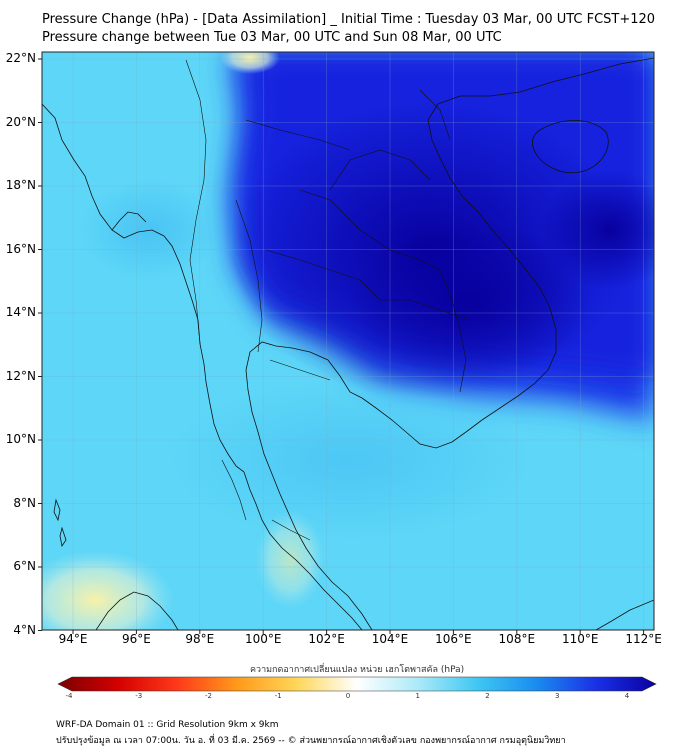 The width and height of the screenshot is (676, 756). What do you see at coordinates (20, 439) in the screenshot?
I see `latitude-label: 10°N` at bounding box center [20, 439].